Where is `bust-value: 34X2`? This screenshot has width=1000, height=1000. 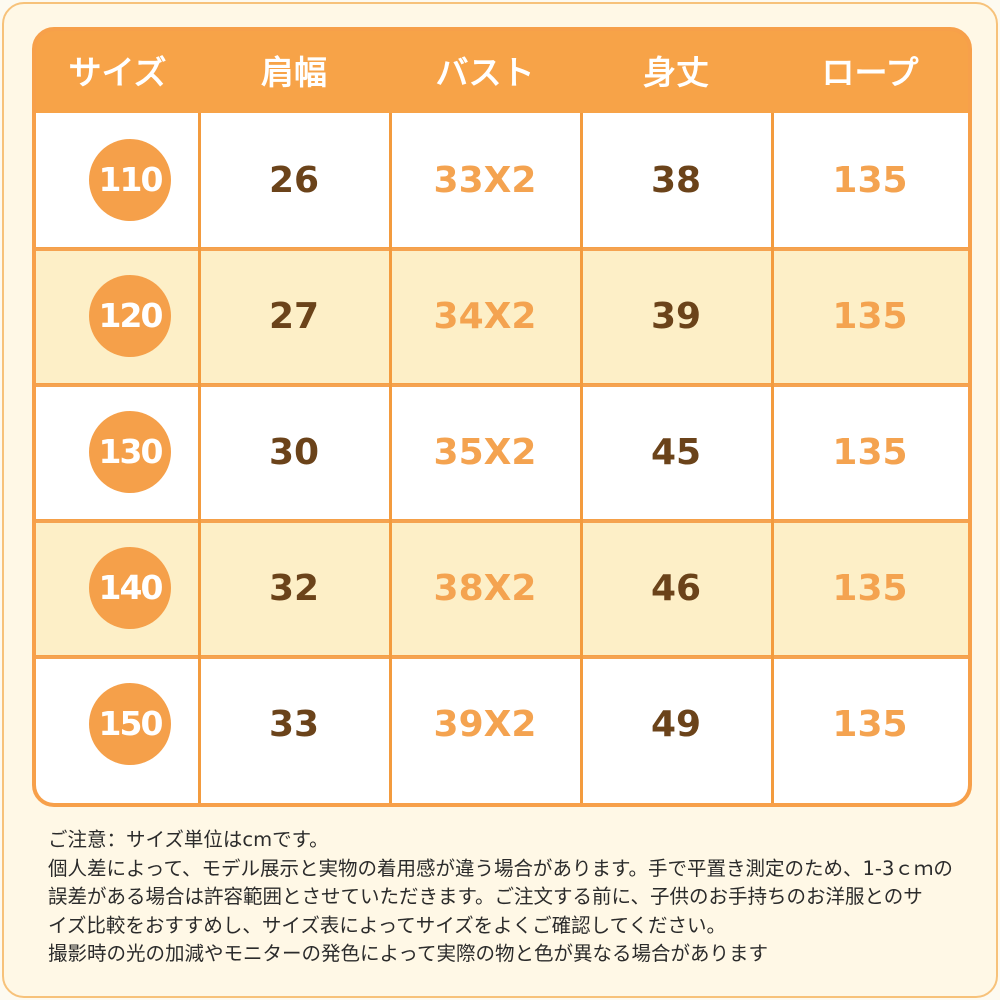 bust-value: 34X2 is located at coordinates (485, 316).